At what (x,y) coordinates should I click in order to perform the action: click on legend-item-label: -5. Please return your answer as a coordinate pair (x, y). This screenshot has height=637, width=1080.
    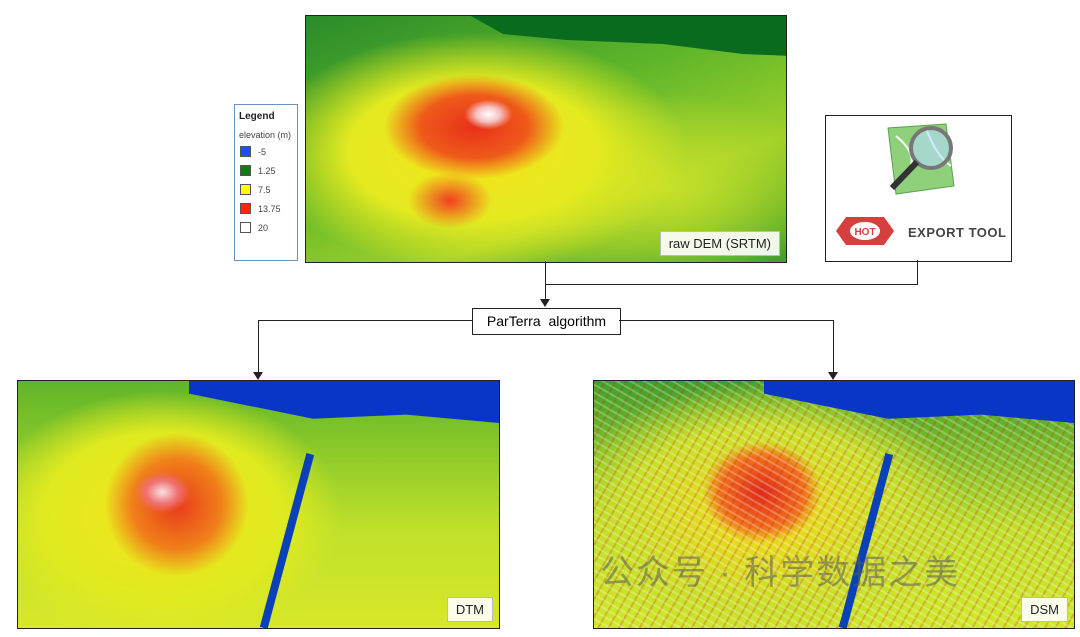
    Looking at the image, I should click on (262, 151).